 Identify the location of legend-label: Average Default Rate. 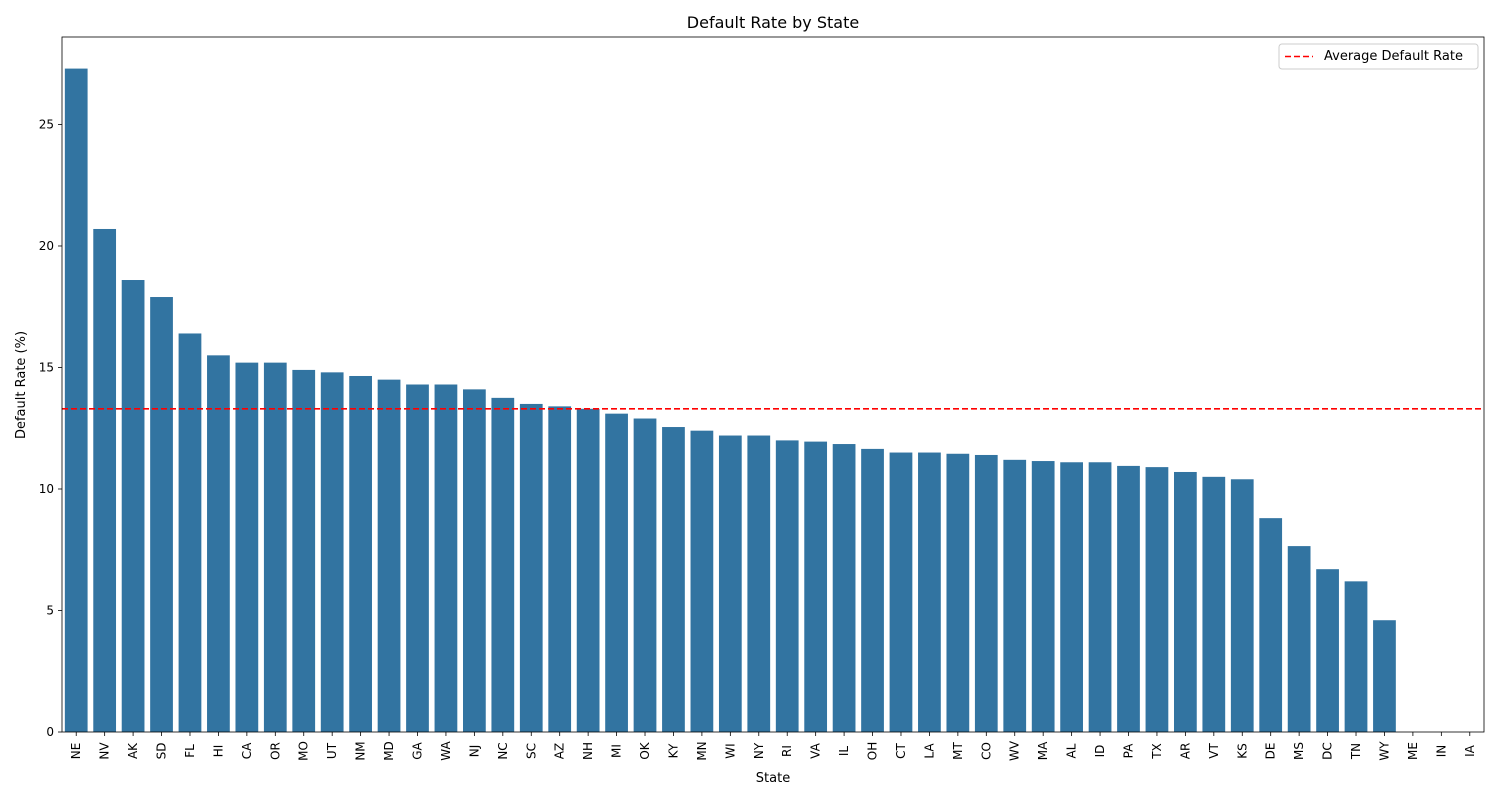
(1393, 56).